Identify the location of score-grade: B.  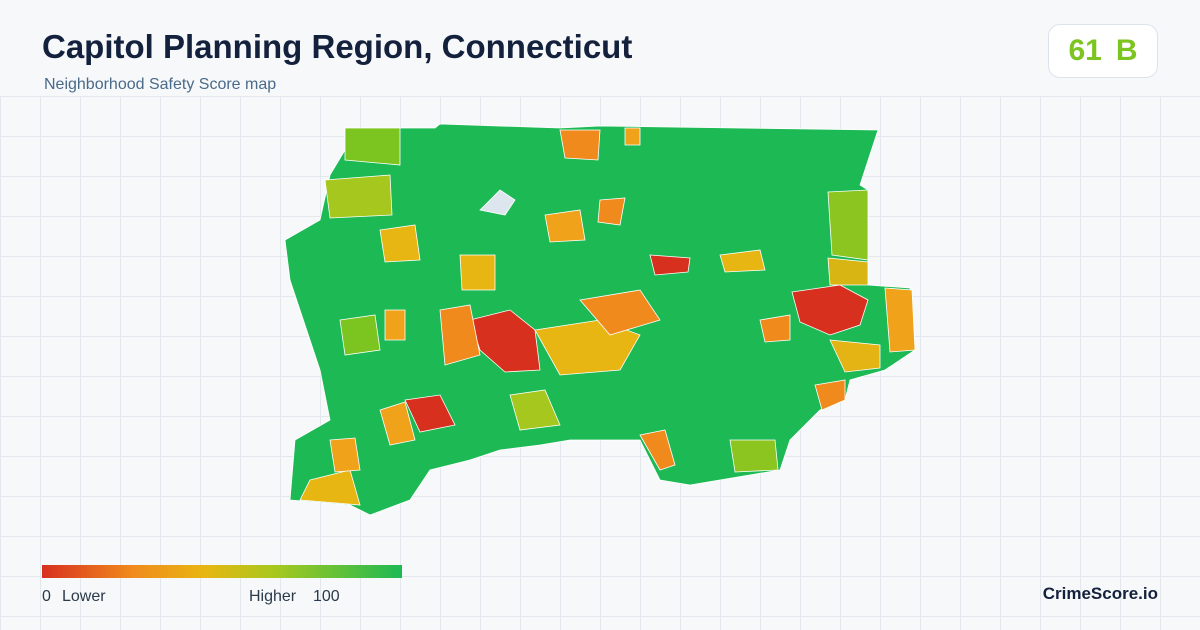
(1126, 50).